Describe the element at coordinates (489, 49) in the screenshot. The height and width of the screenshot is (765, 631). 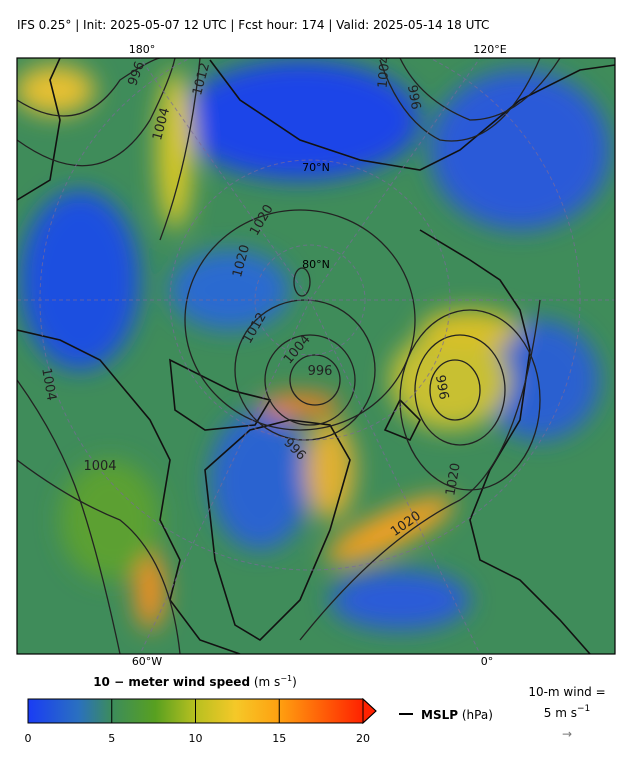
I see `lon-label: 120°E` at that location.